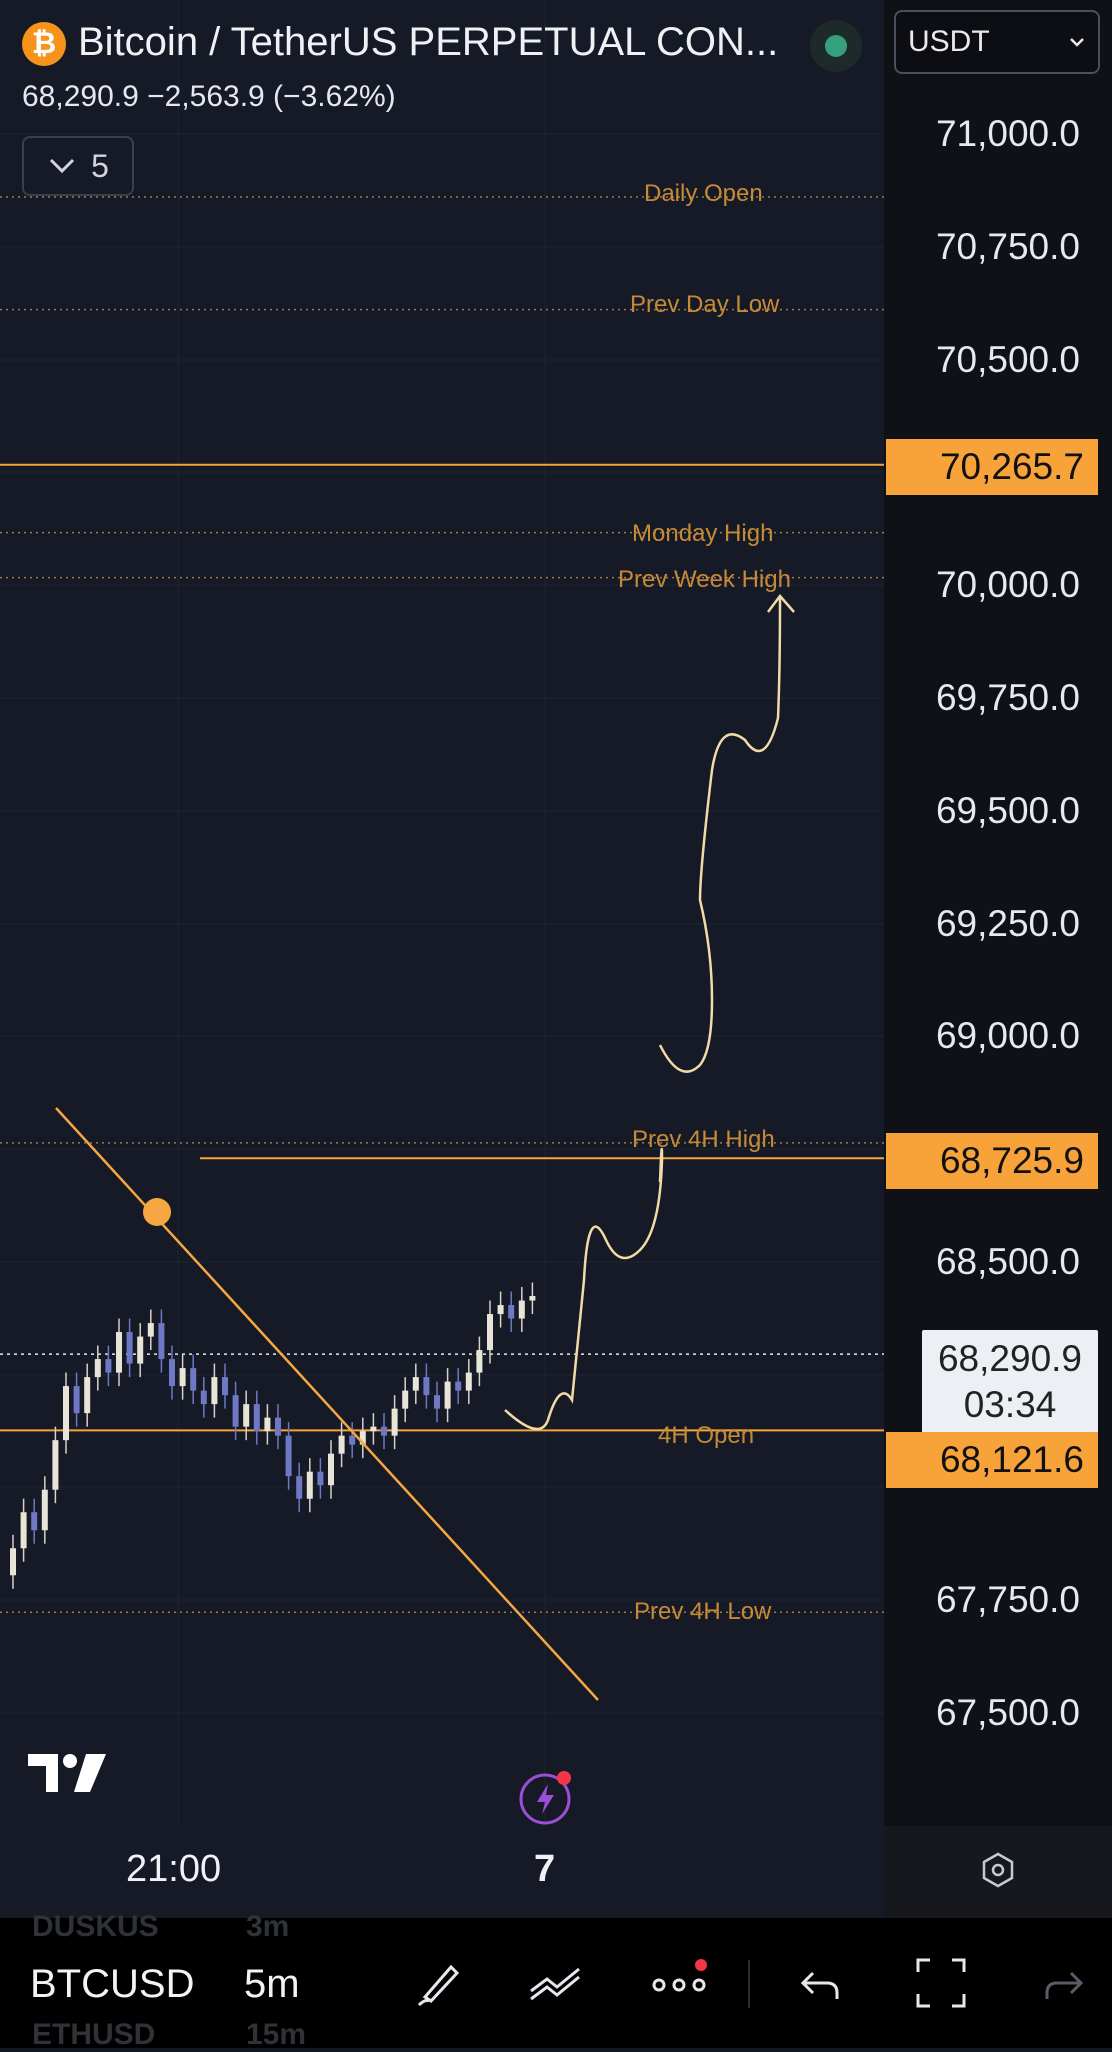 The height and width of the screenshot is (2052, 1112). What do you see at coordinates (1007, 133) in the screenshot?
I see `axis-tick: 71,000.0` at bounding box center [1007, 133].